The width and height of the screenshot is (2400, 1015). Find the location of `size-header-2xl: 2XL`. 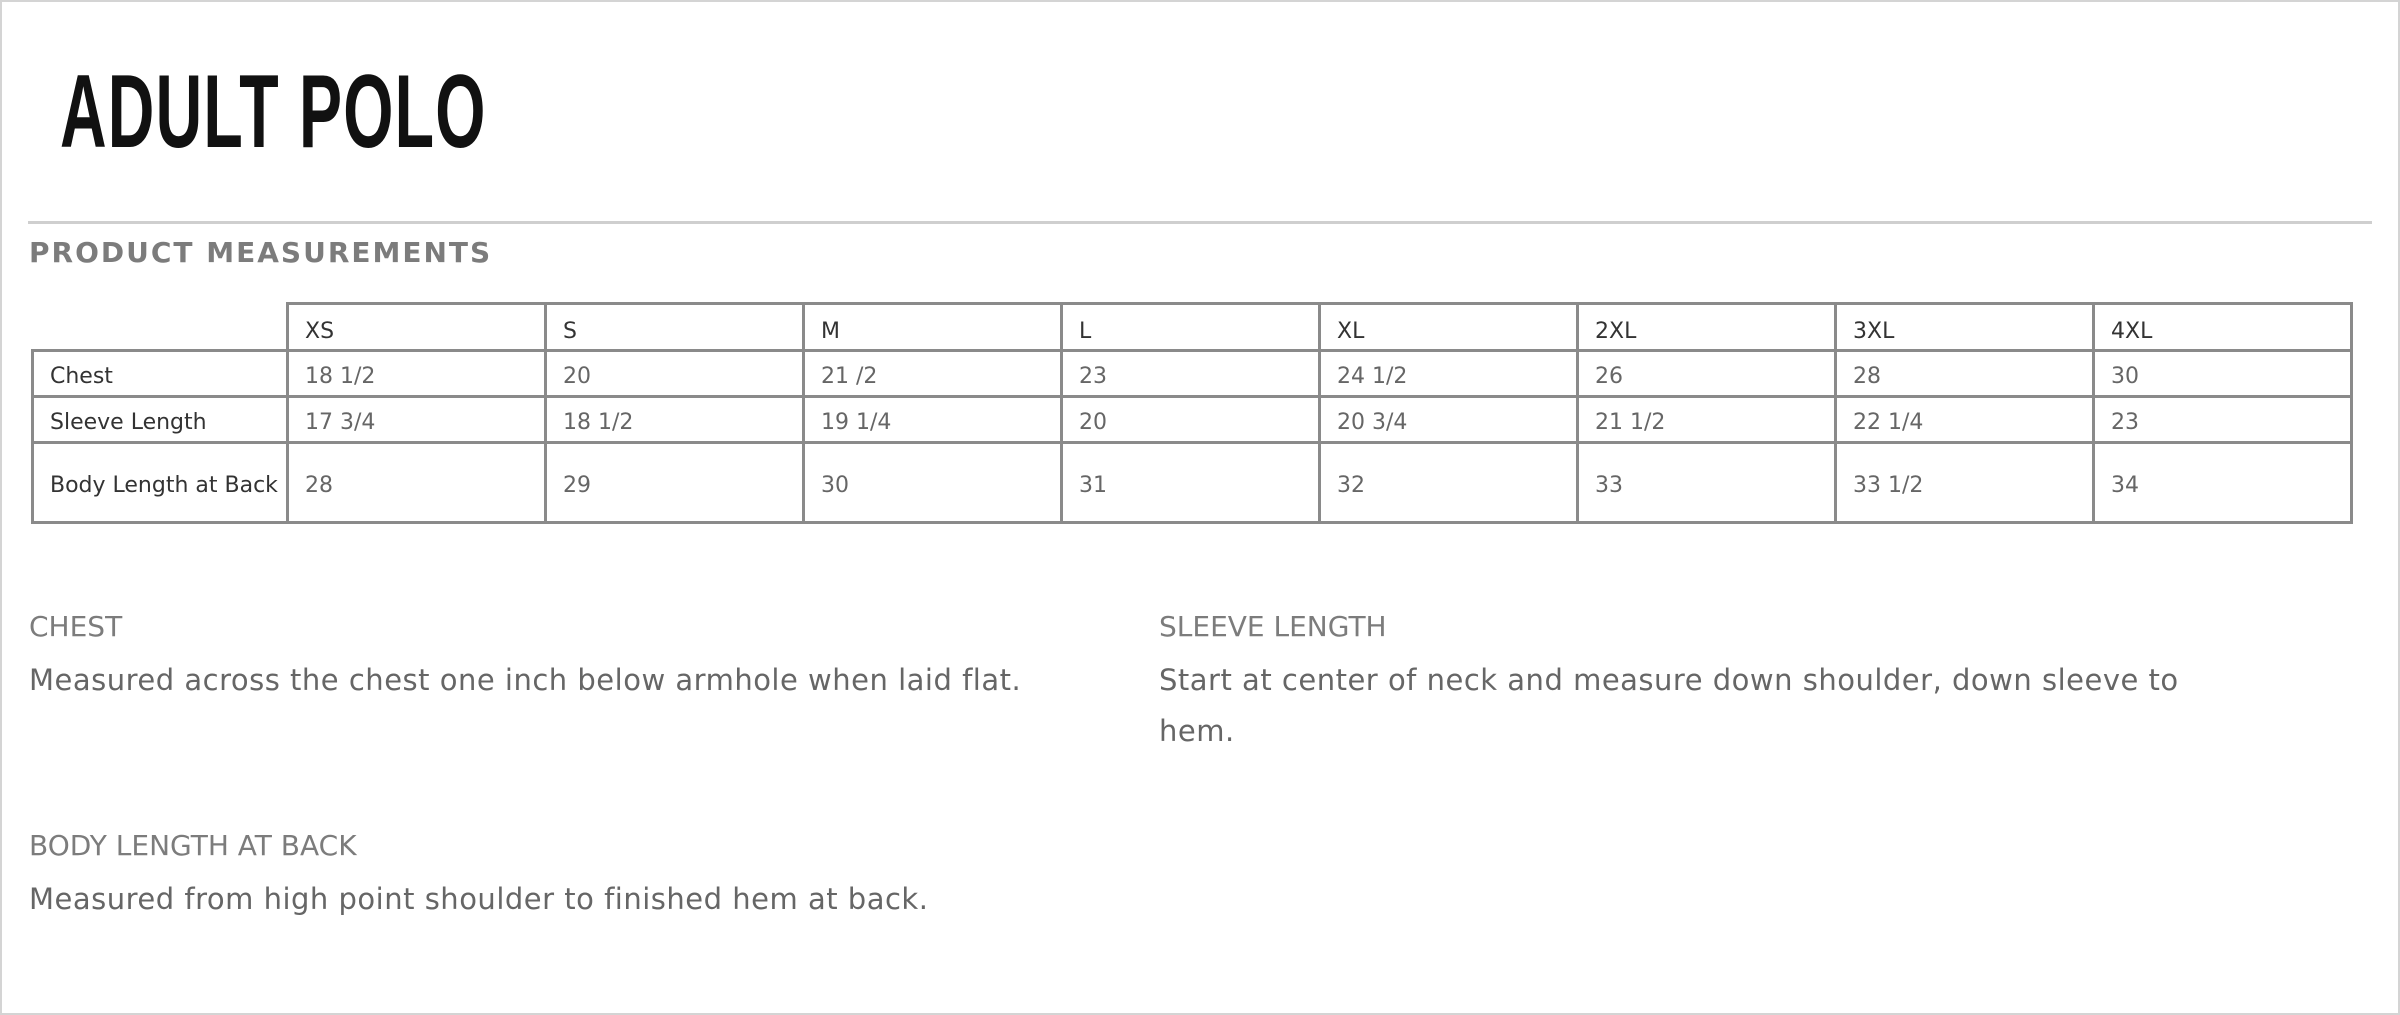

size-header-2xl: 2XL is located at coordinates (1706, 327).